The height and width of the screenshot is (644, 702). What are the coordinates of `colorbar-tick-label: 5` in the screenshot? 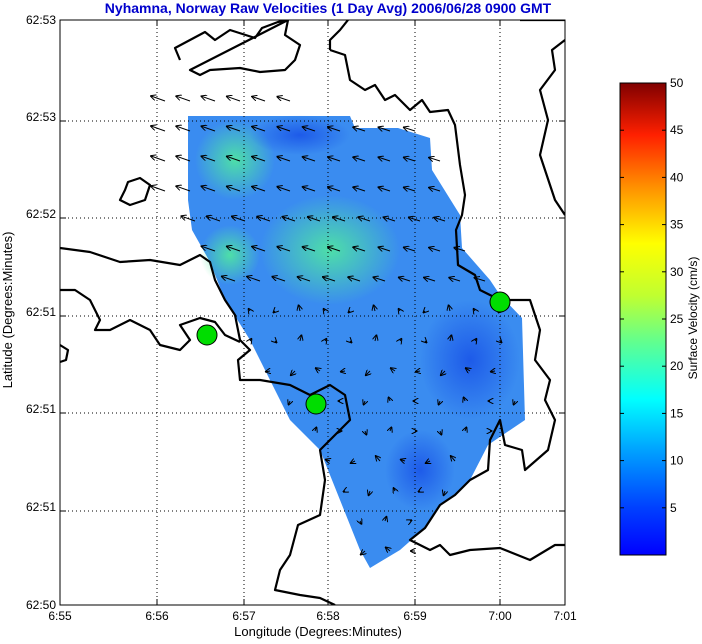 It's located at (673, 508).